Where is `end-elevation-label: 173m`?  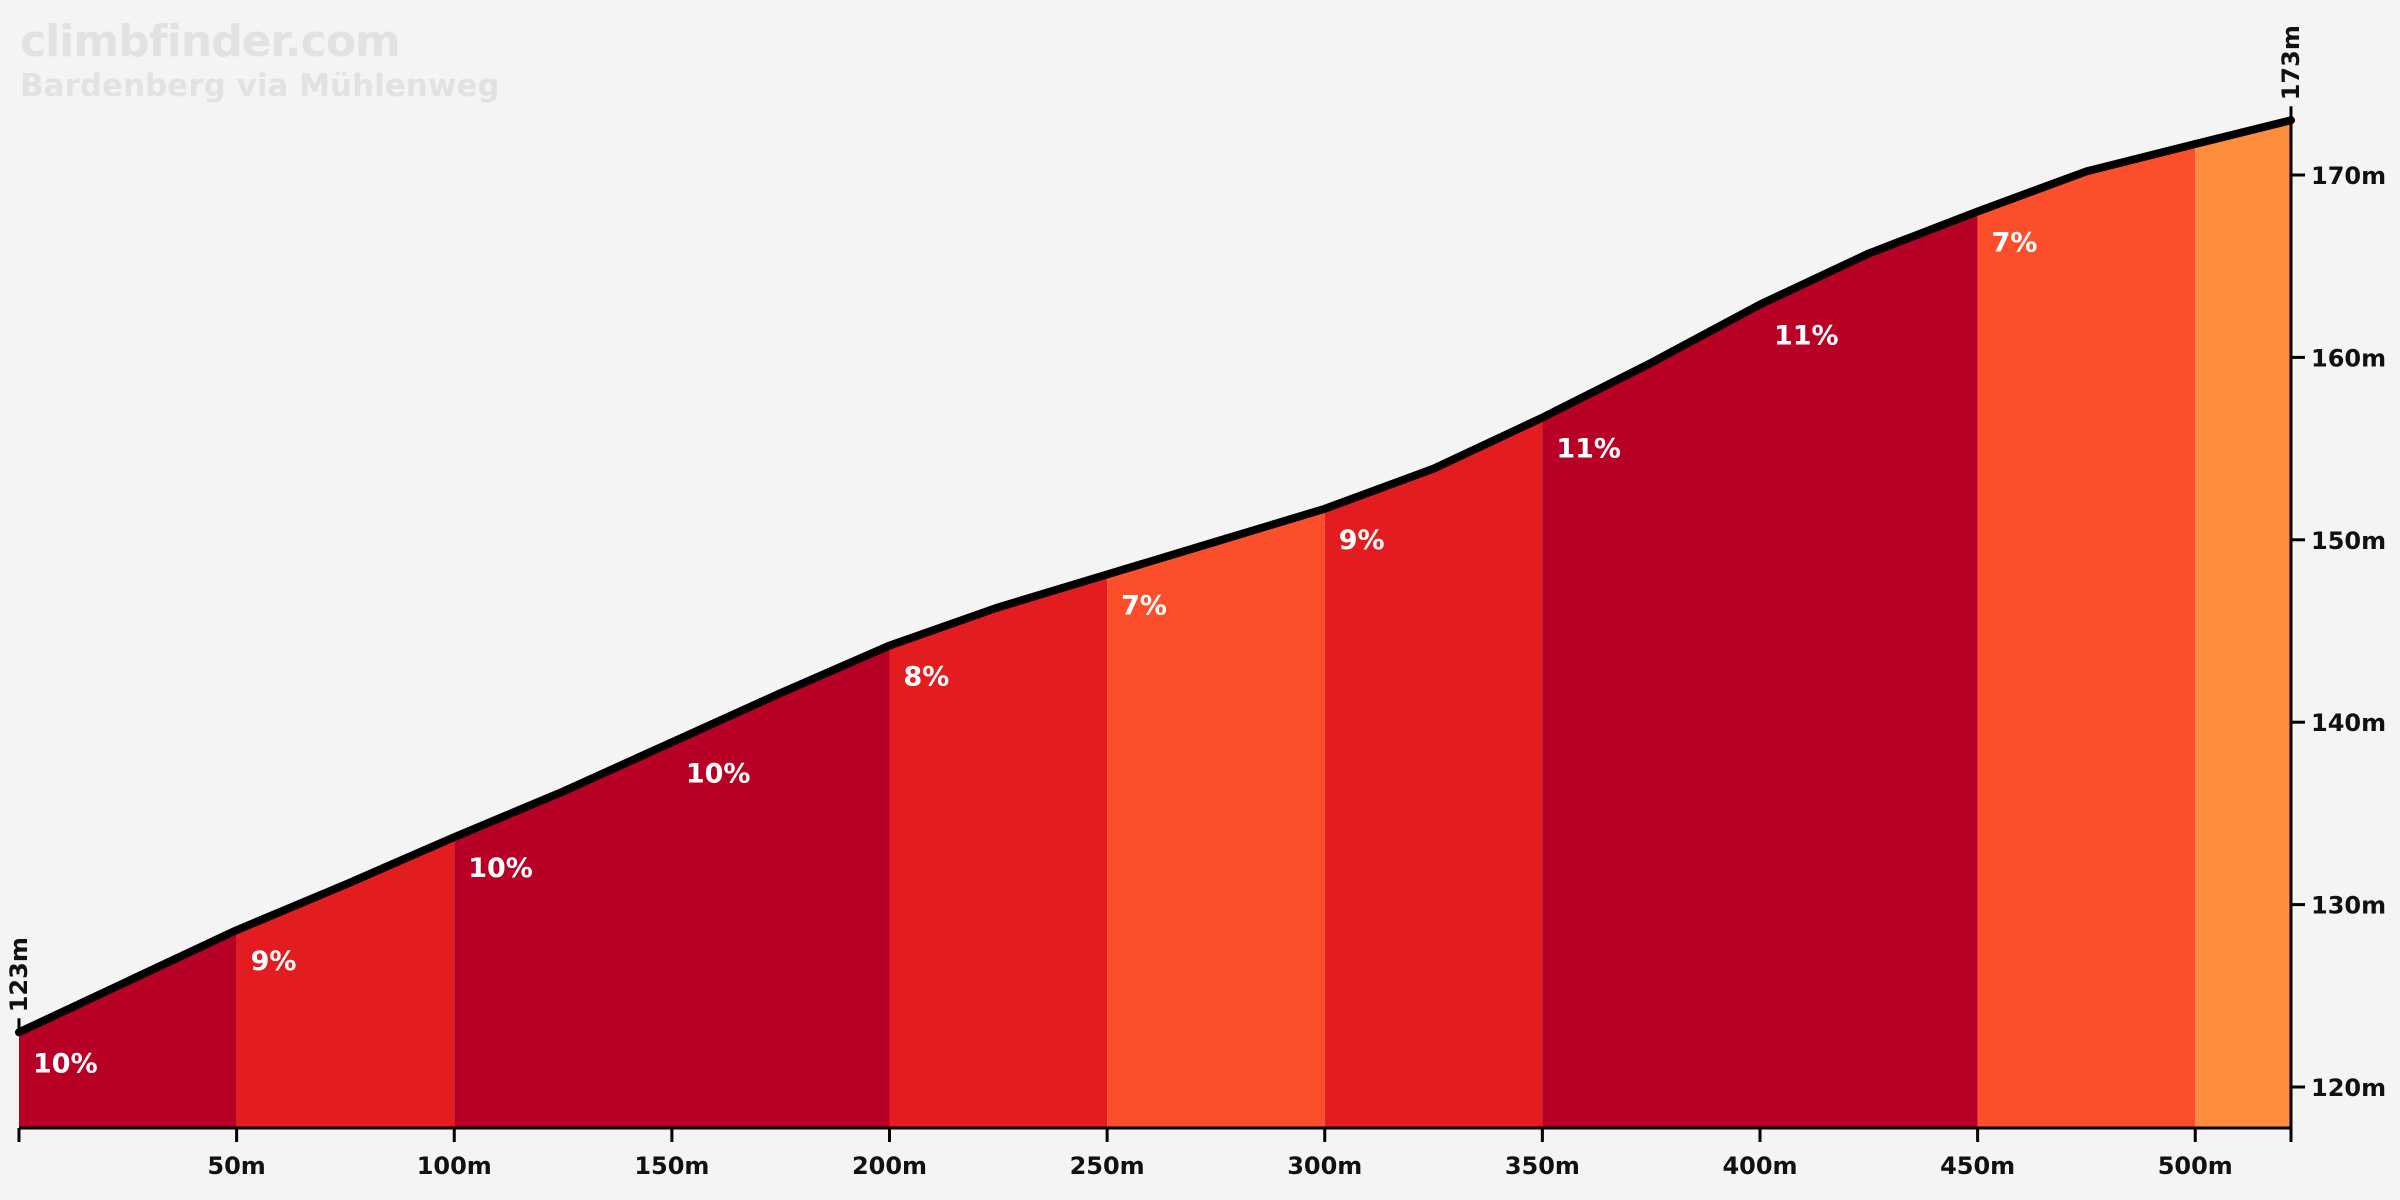
end-elevation-label: 173m is located at coordinates (2291, 62).